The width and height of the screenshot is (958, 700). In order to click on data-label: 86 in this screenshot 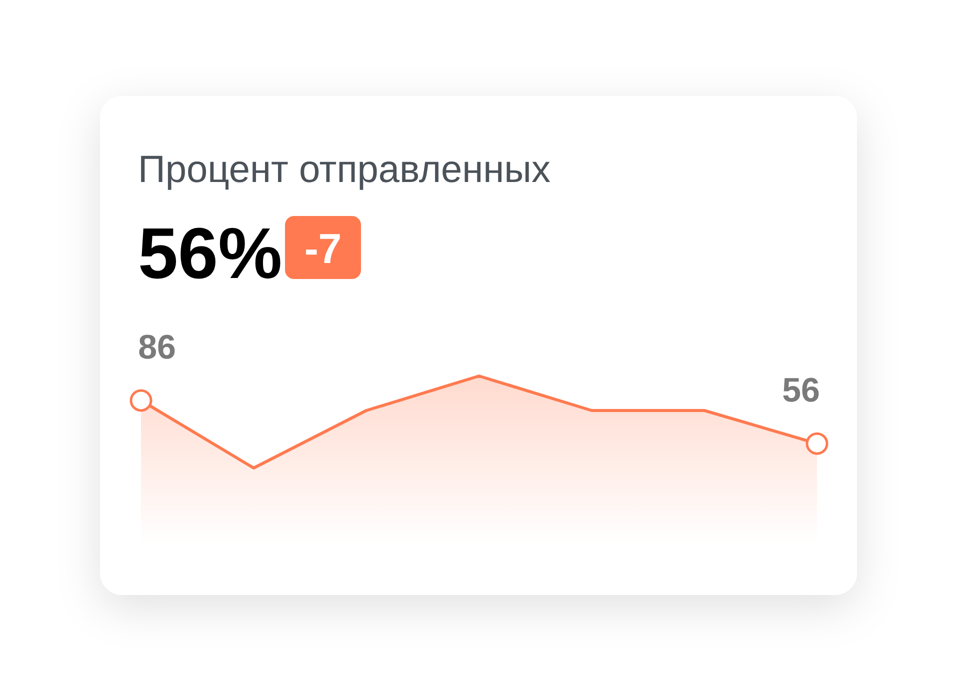, I will do `click(157, 347)`.